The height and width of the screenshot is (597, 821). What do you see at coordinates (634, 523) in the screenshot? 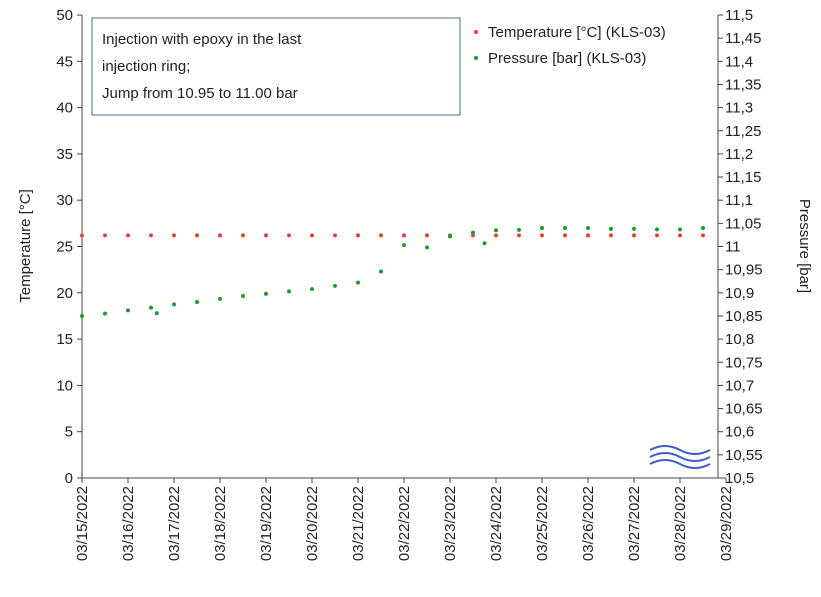
I see `x-tick-label: 03/27/2022` at bounding box center [634, 523].